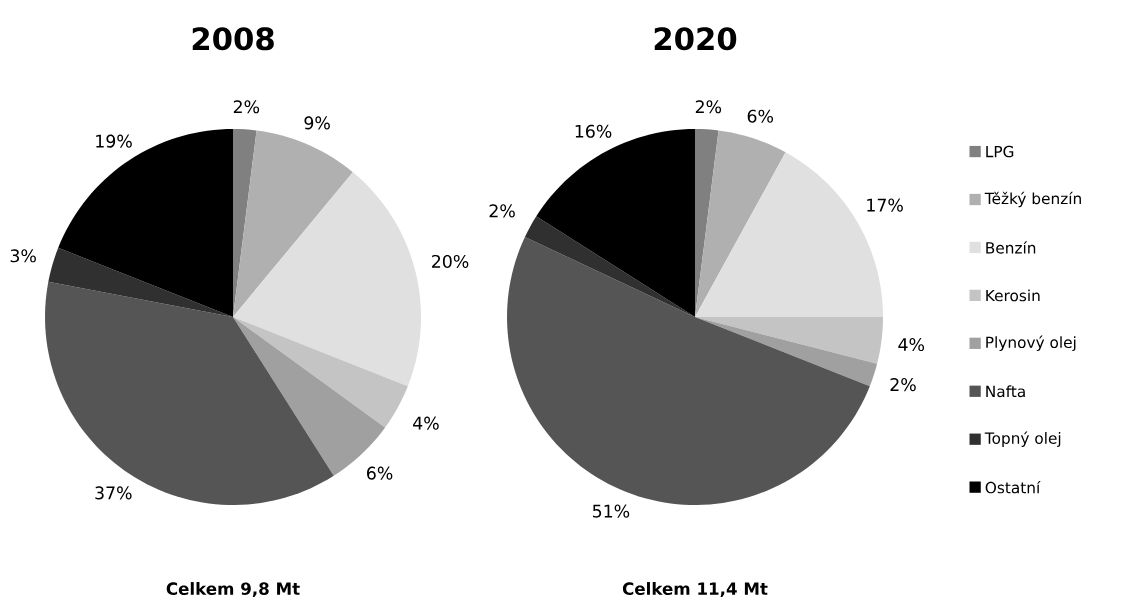  Describe the element at coordinates (113, 493) in the screenshot. I see `data-label: 37%` at that location.